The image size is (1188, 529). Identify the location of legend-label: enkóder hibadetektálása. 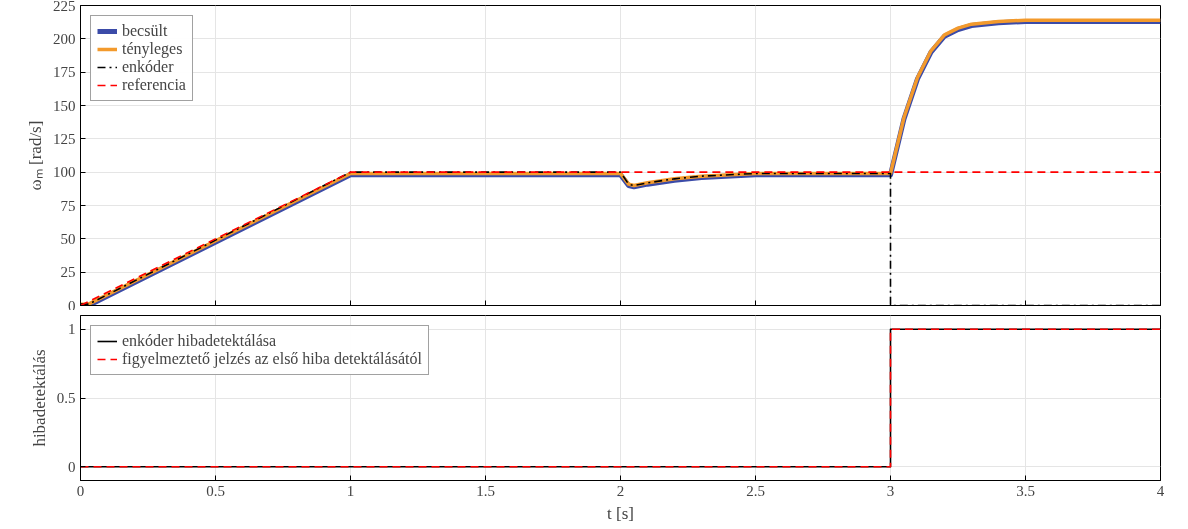
(199, 341).